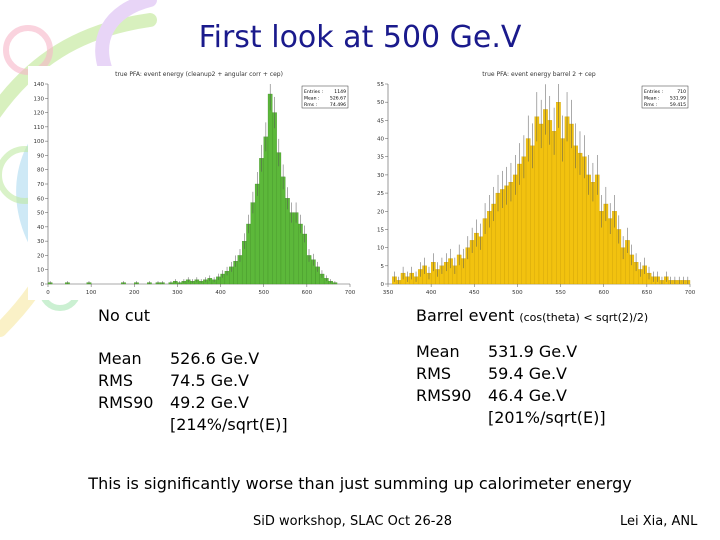 This screenshot has height=540, width=720. Describe the element at coordinates (134, 425) in the screenshot. I see `left-stat-key` at that location.